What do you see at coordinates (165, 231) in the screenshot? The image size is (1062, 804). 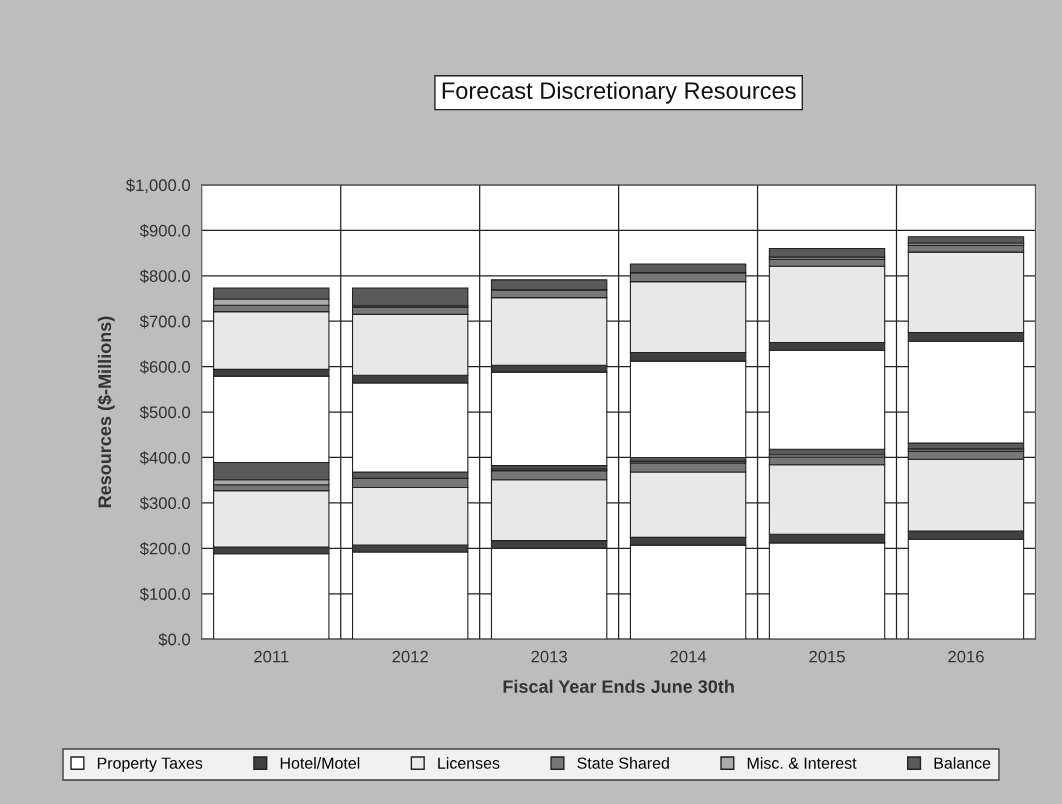 I see `y-tick-label: $900.0` at bounding box center [165, 231].